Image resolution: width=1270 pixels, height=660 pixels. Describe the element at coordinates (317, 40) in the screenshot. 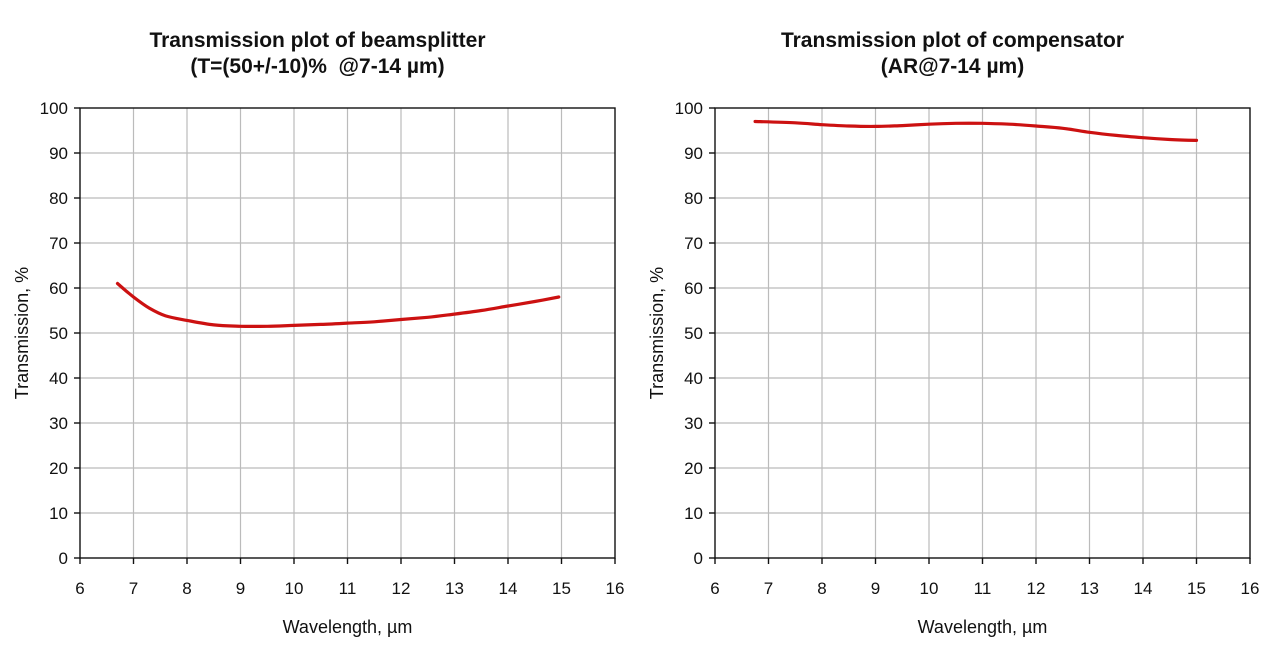

I see `chart-title: Transmission plot of beamsplitter` at that location.